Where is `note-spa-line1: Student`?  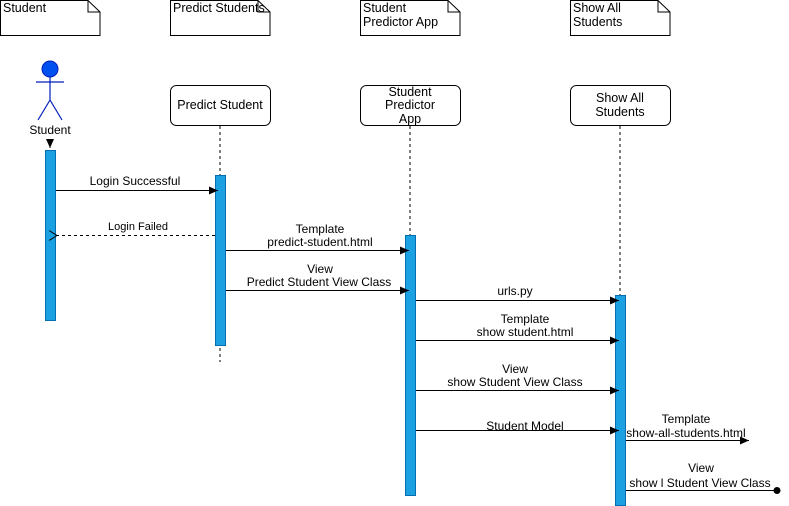 note-spa-line1: Student is located at coordinates (385, 8).